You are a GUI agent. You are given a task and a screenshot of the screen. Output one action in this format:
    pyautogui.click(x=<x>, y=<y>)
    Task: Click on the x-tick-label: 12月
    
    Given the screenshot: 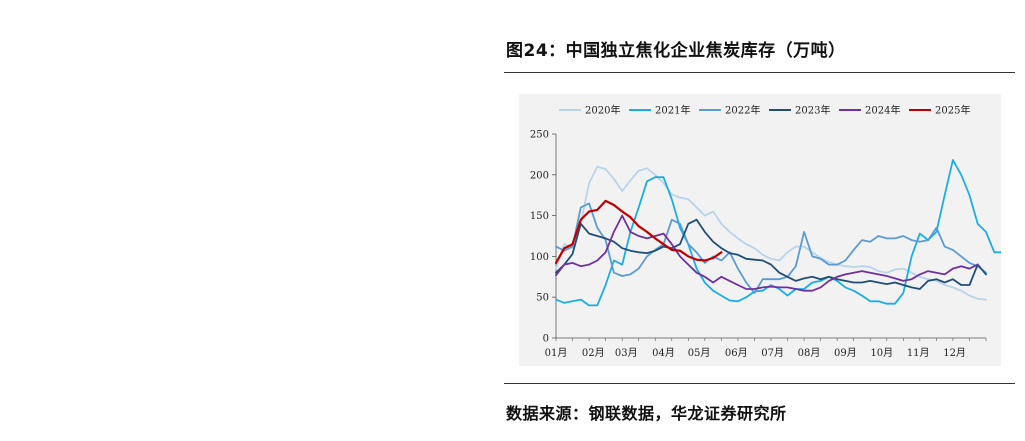 What is the action you would take?
    pyautogui.click(x=954, y=353)
    